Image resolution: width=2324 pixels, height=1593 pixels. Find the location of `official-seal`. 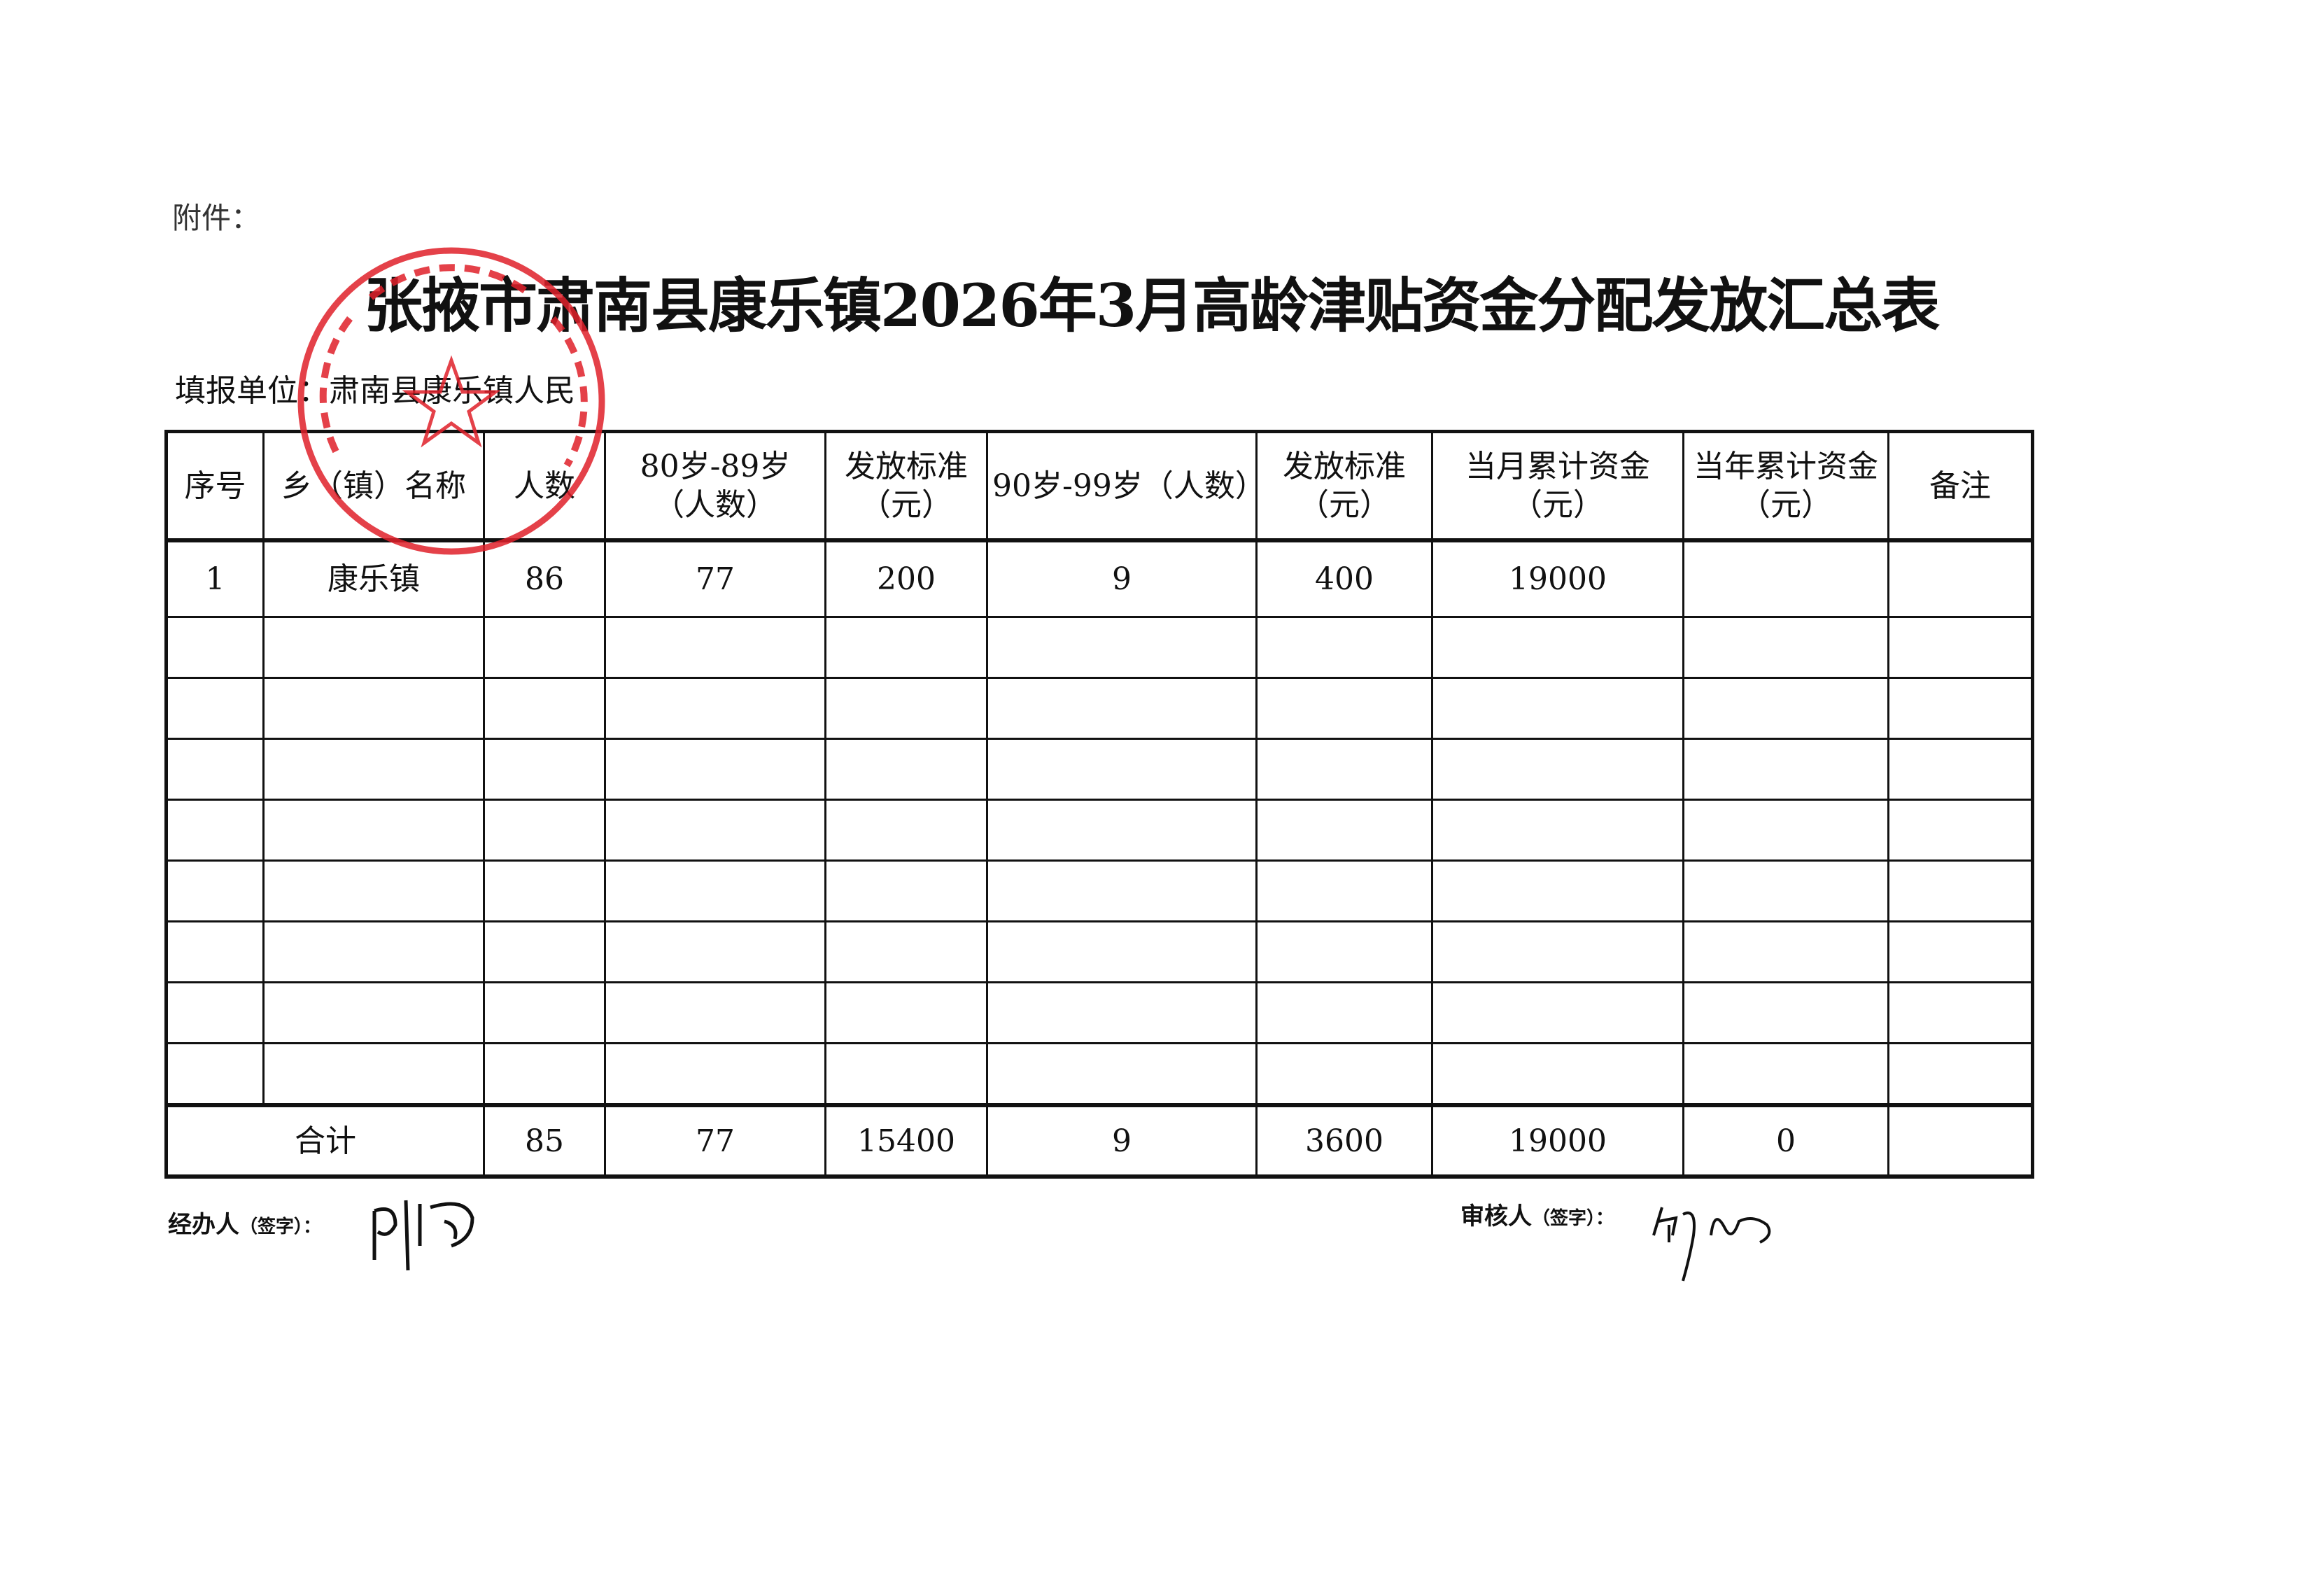

official-seal is located at coordinates (451, 401).